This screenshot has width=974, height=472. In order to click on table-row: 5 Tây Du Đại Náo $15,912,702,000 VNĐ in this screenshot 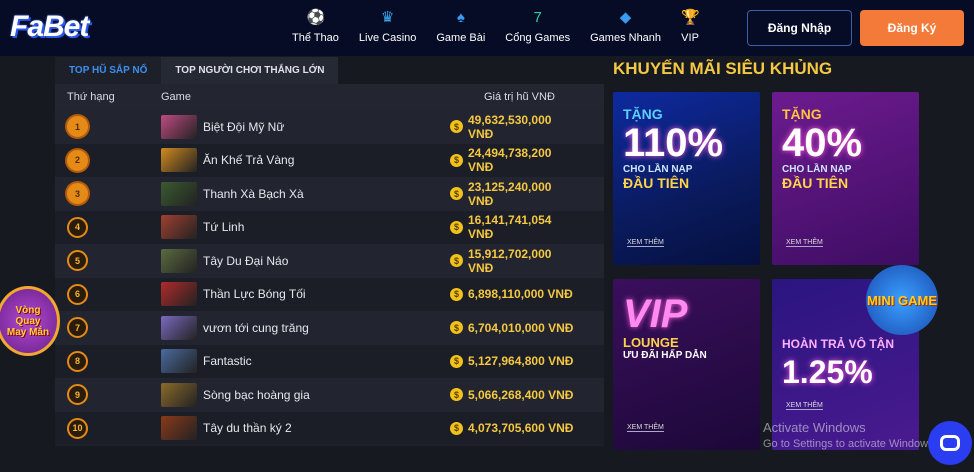, I will do `click(329, 261)`.